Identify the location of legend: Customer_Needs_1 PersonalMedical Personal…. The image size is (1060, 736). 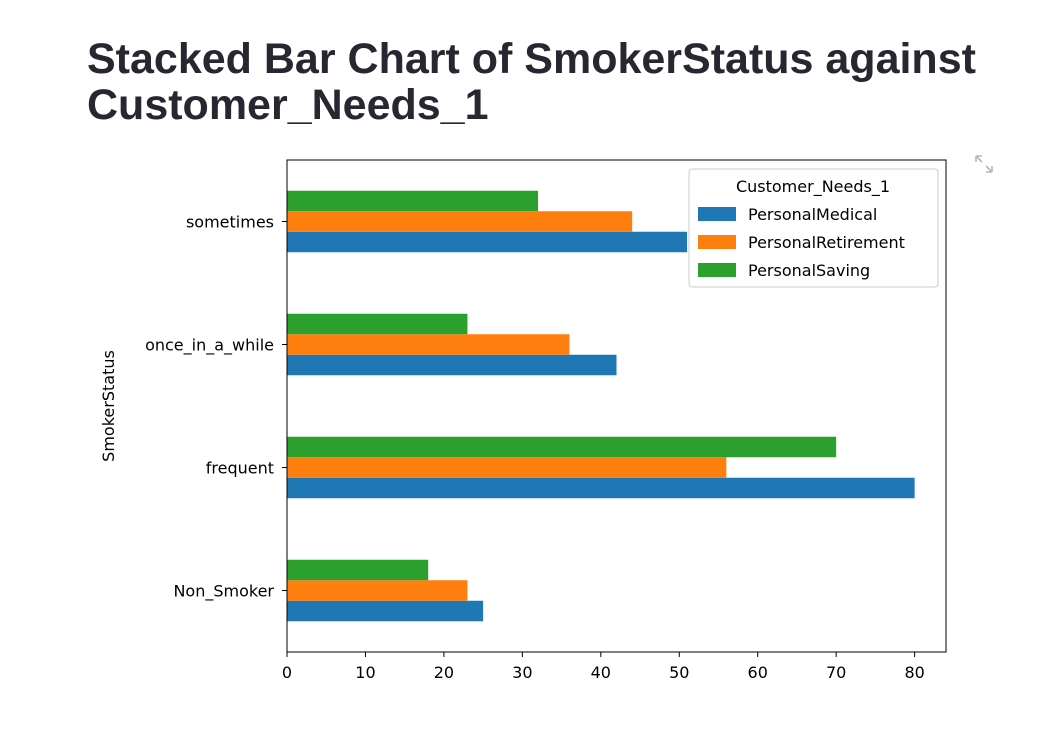
(813, 228).